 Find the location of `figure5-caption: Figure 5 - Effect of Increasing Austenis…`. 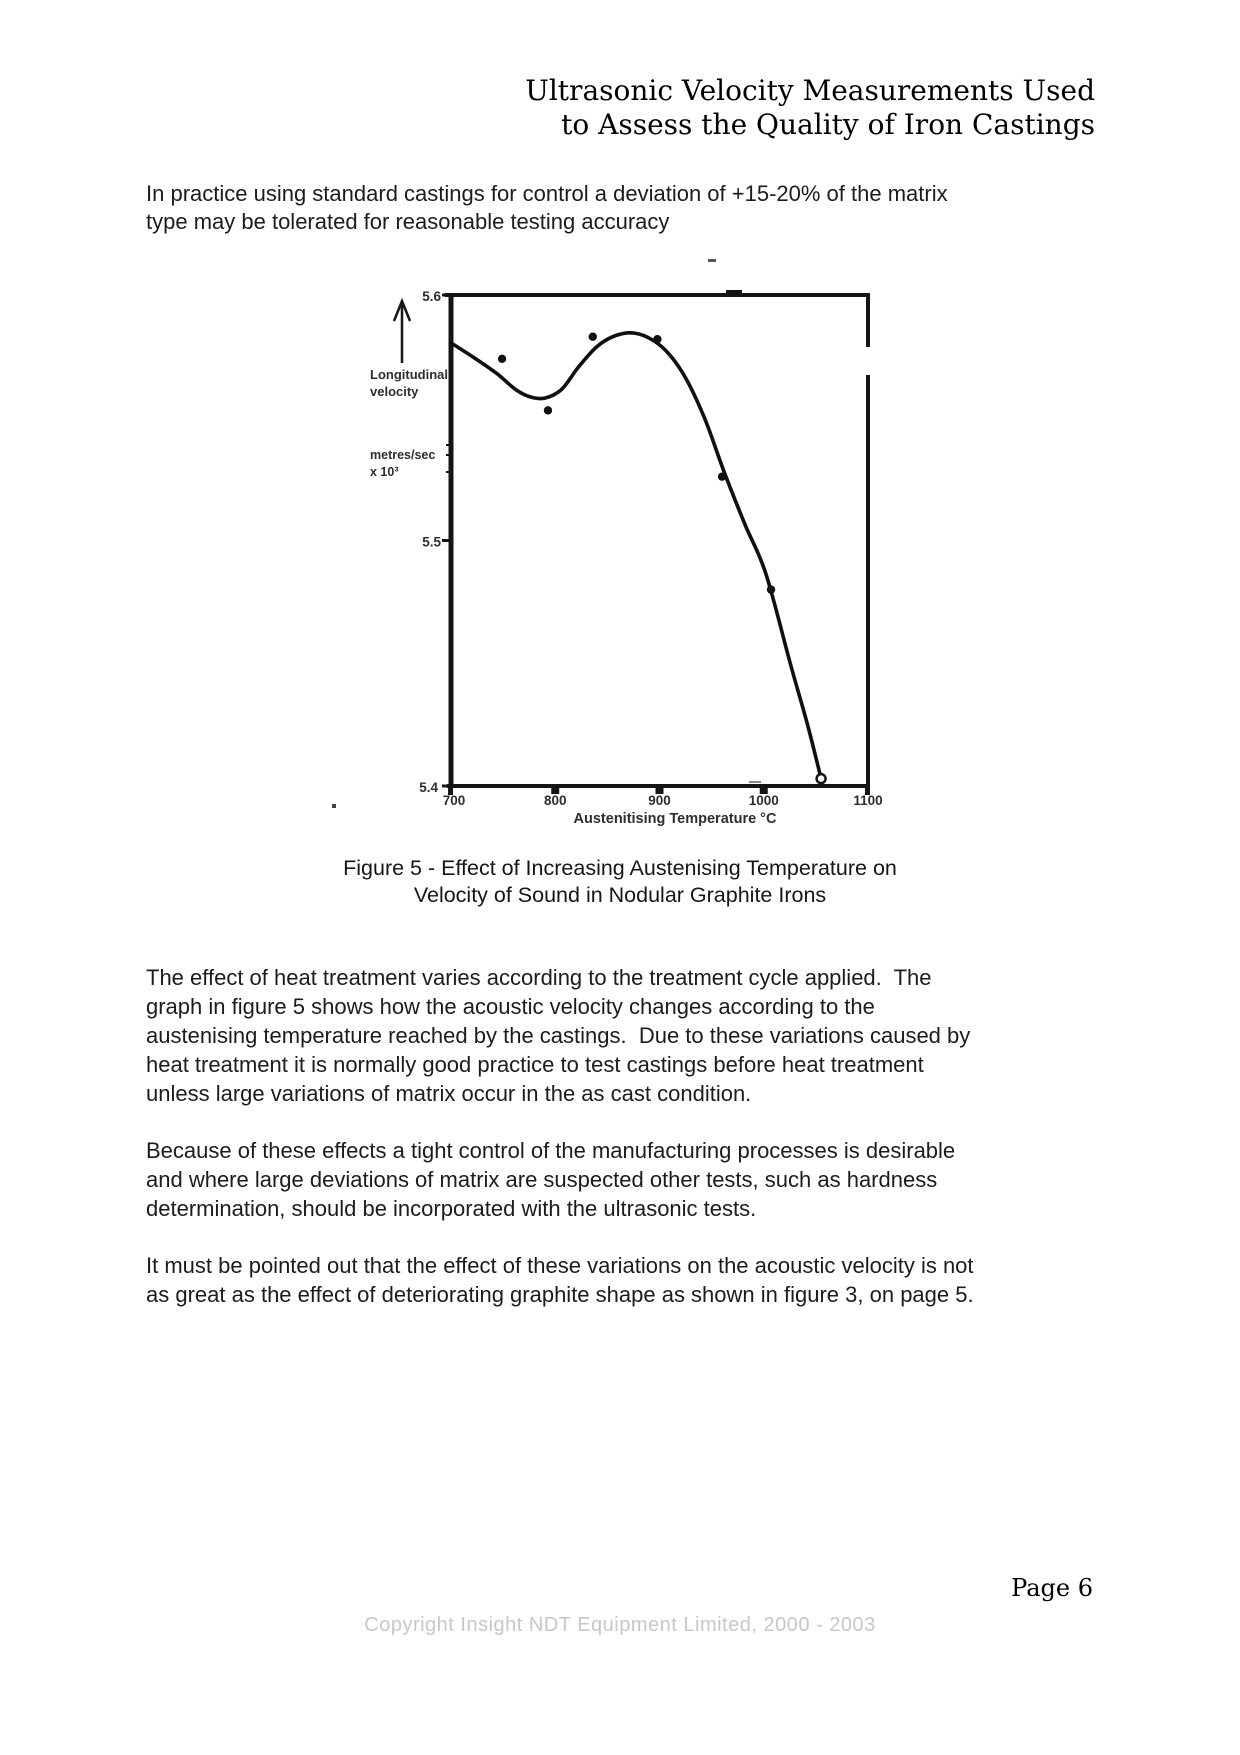

figure5-caption: Figure 5 - Effect of Increasing Austenis… is located at coordinates (620, 881).